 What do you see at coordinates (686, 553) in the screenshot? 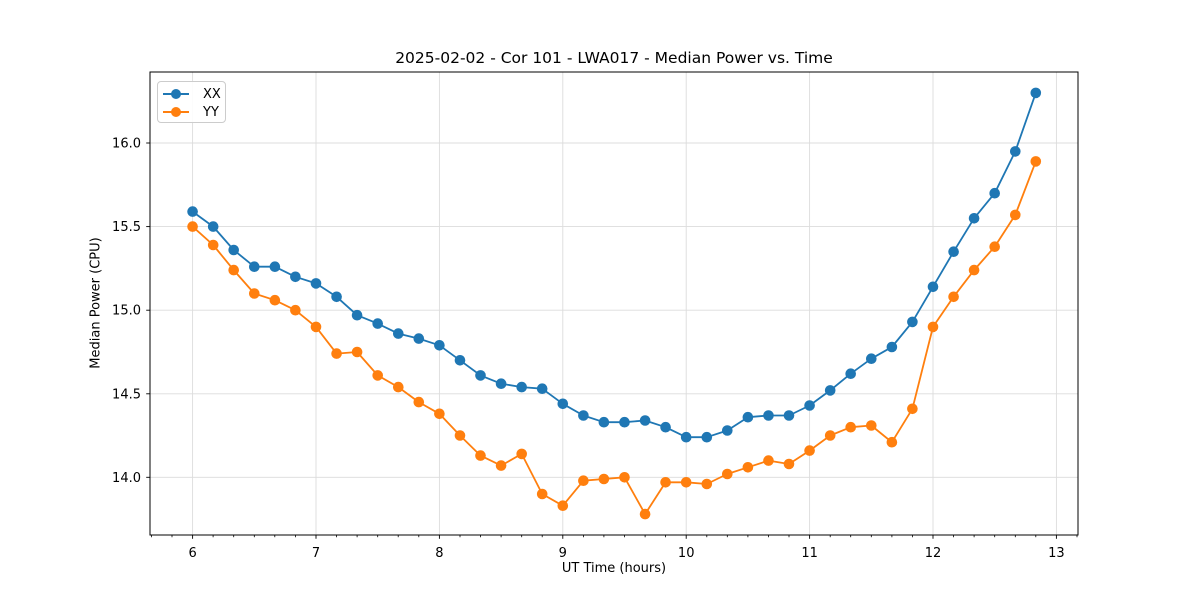
I see `x-tick-label: 10` at bounding box center [686, 553].